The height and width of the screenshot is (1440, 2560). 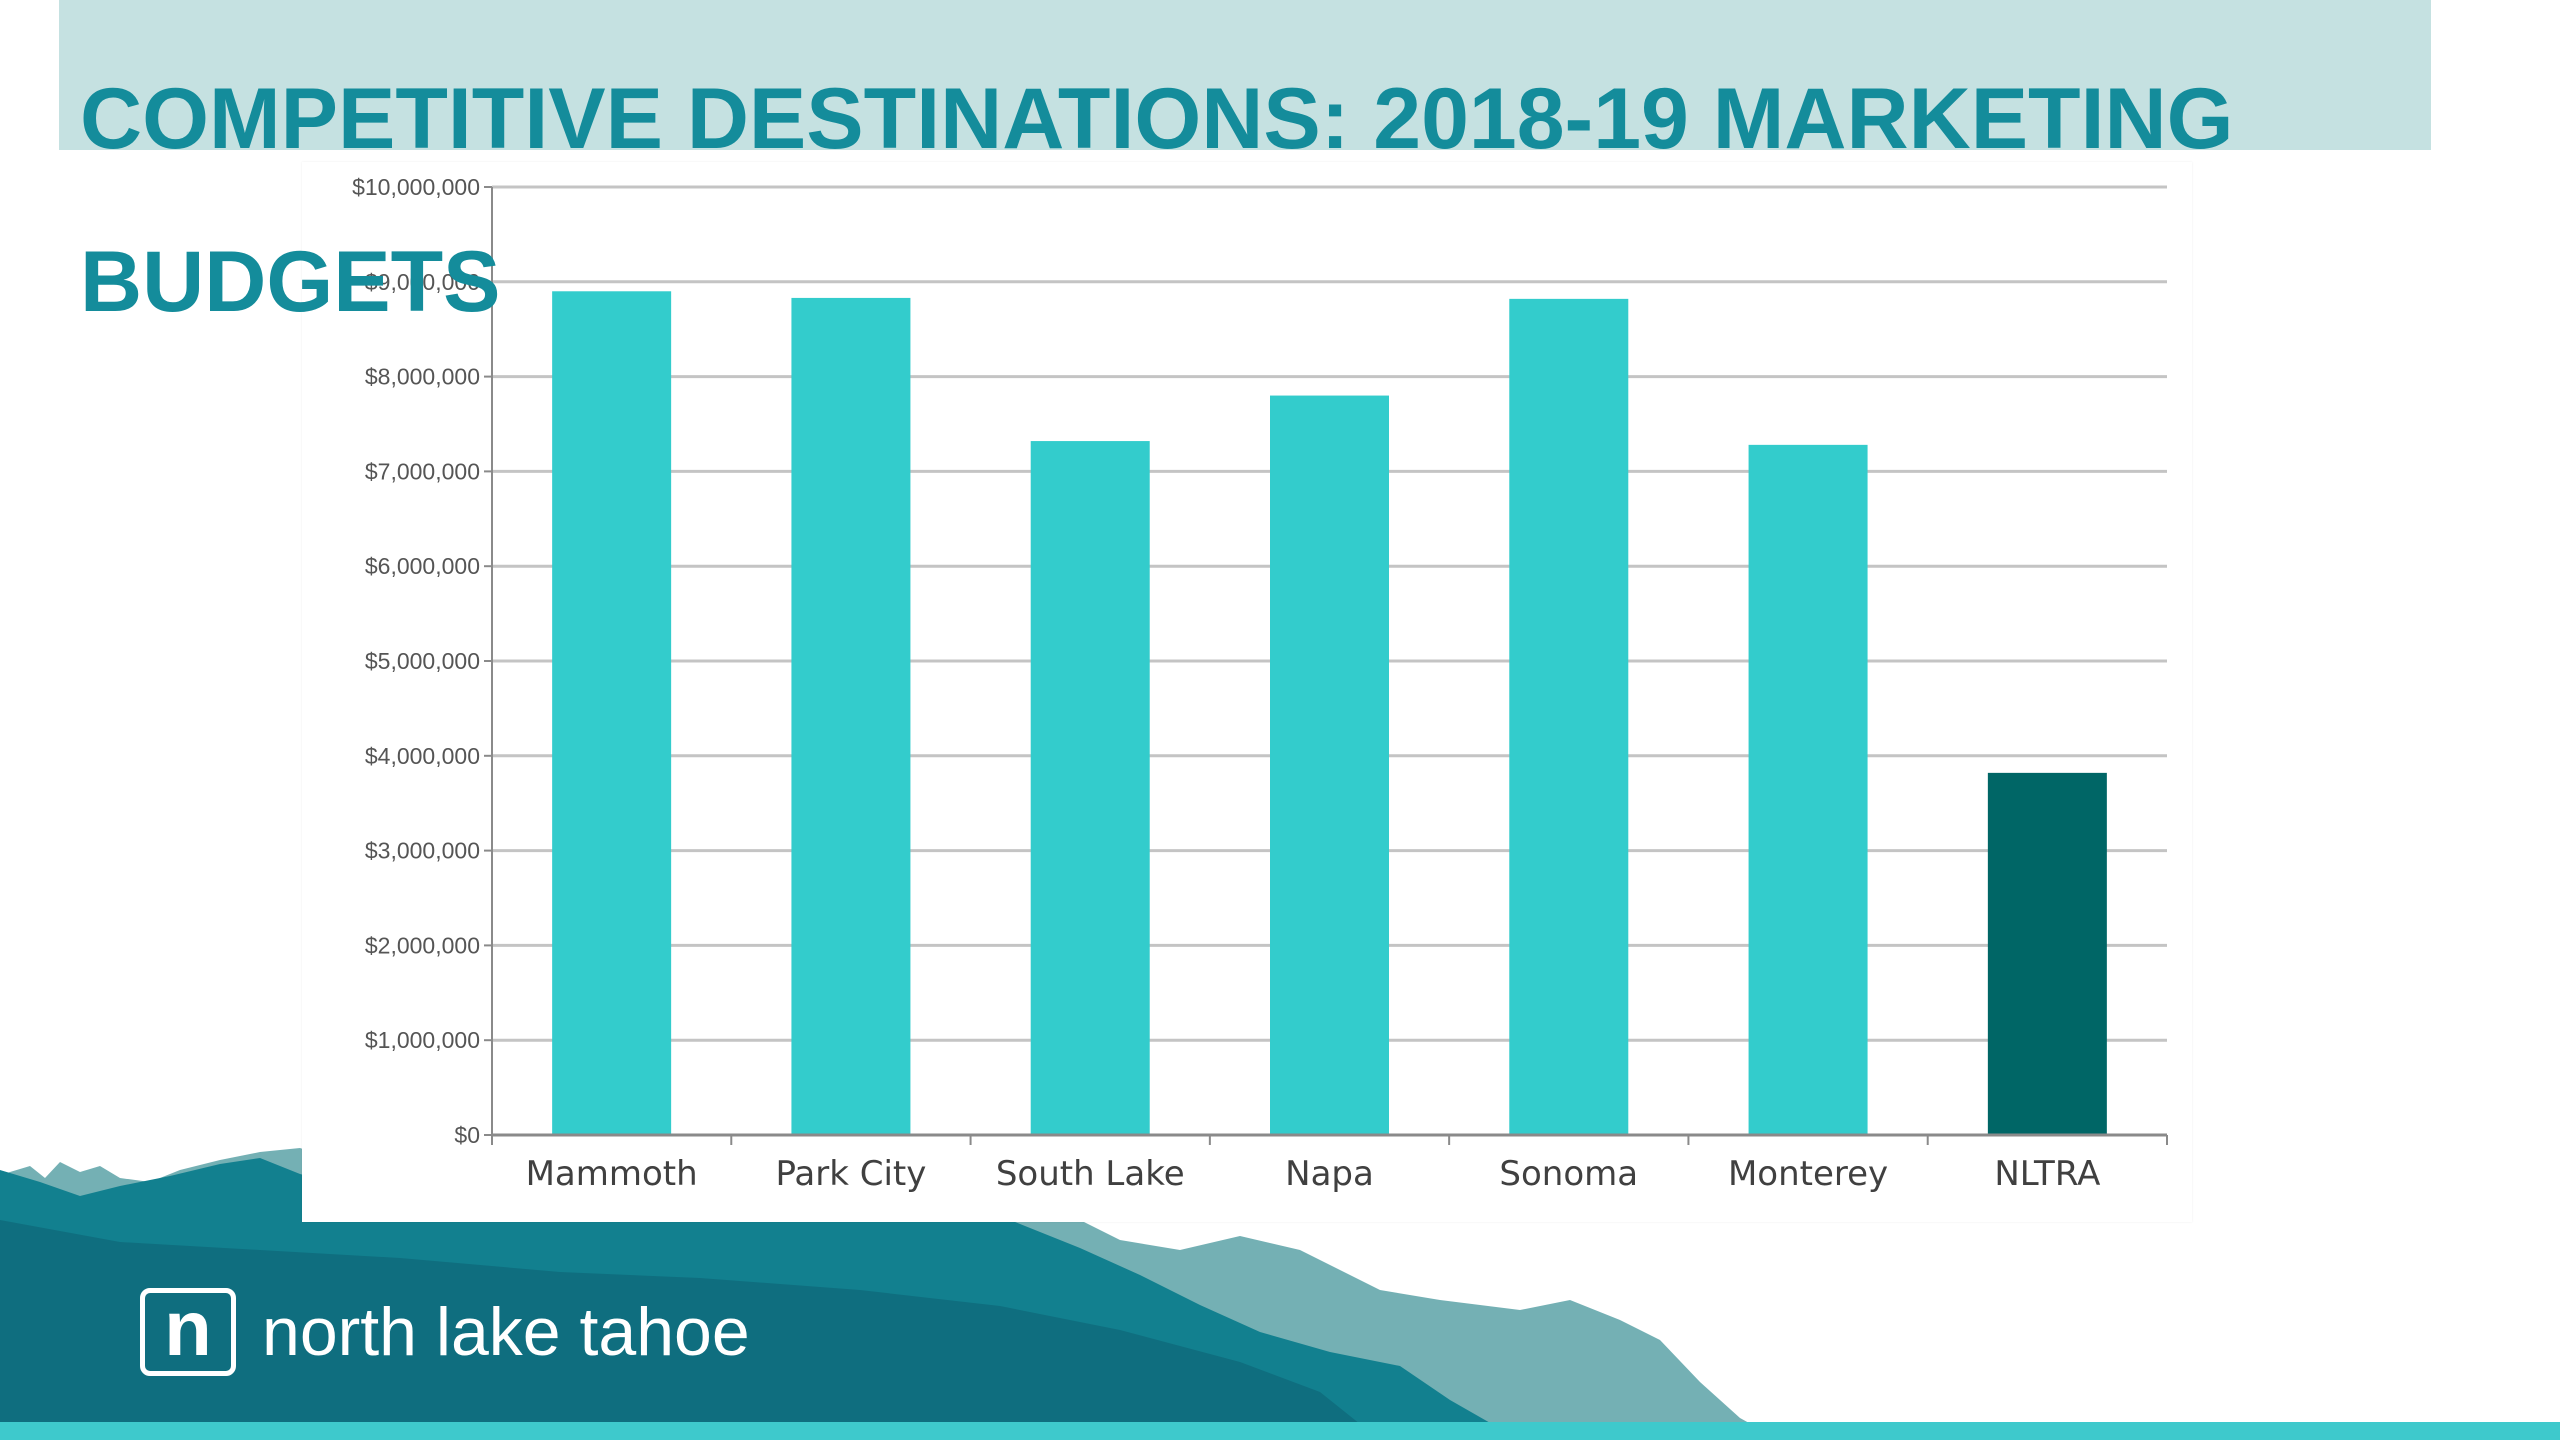 I want to click on y-tick-label: $7,000,000, so click(x=422, y=471).